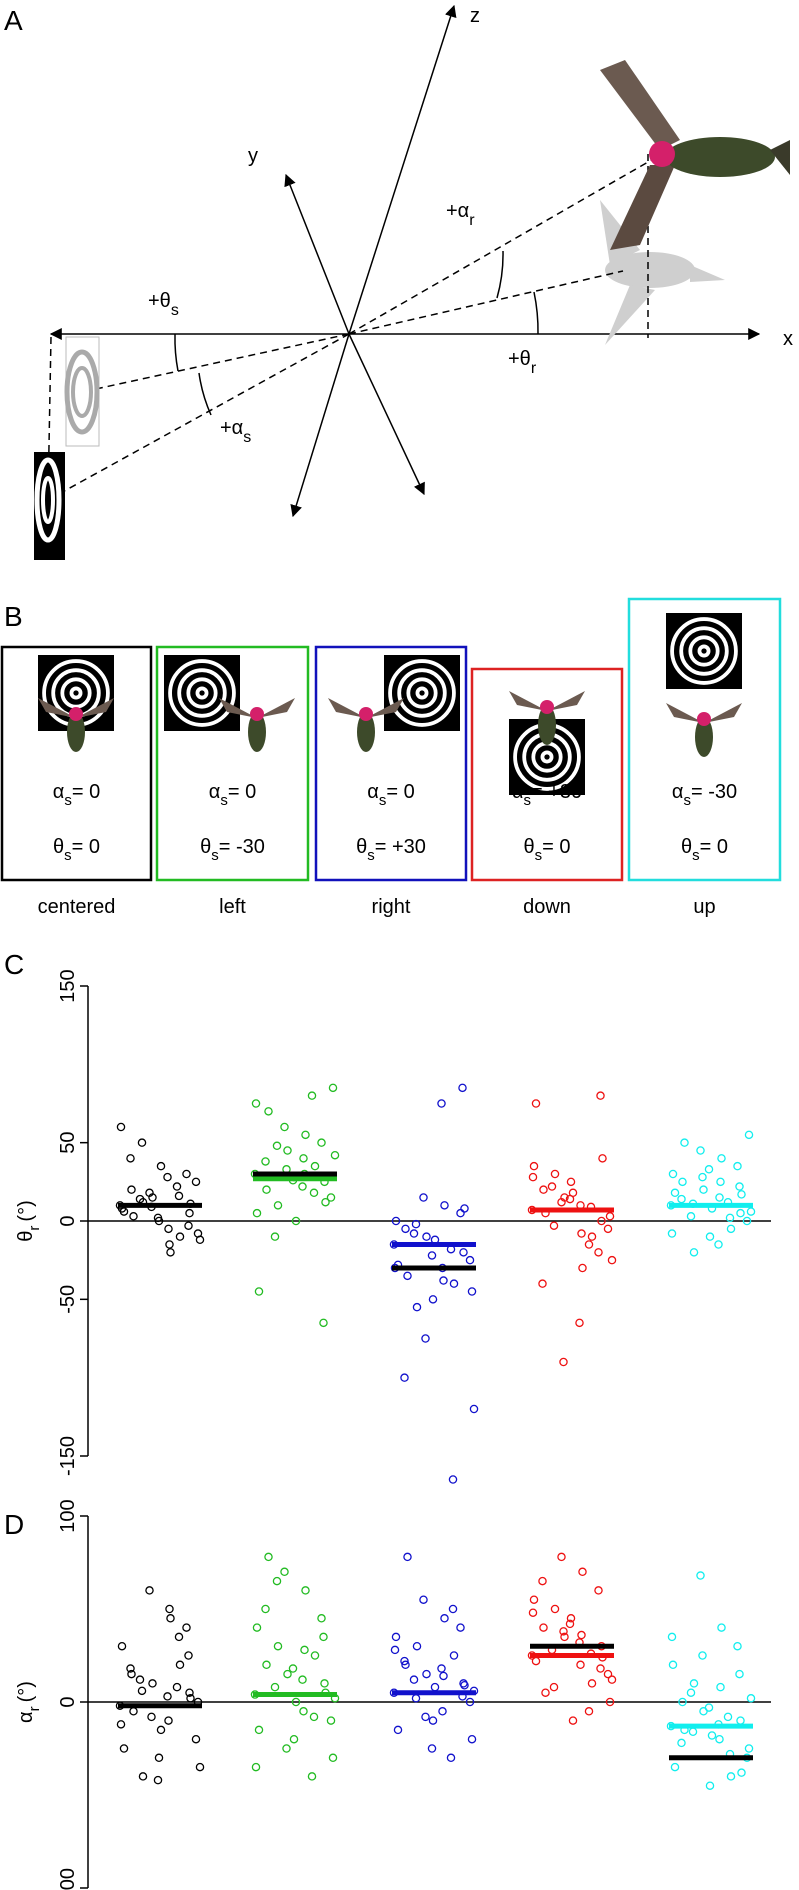 The height and width of the screenshot is (1890, 799). Describe the element at coordinates (29, 1220) in the screenshot. I see `y-axis-label: θr(°)` at that location.